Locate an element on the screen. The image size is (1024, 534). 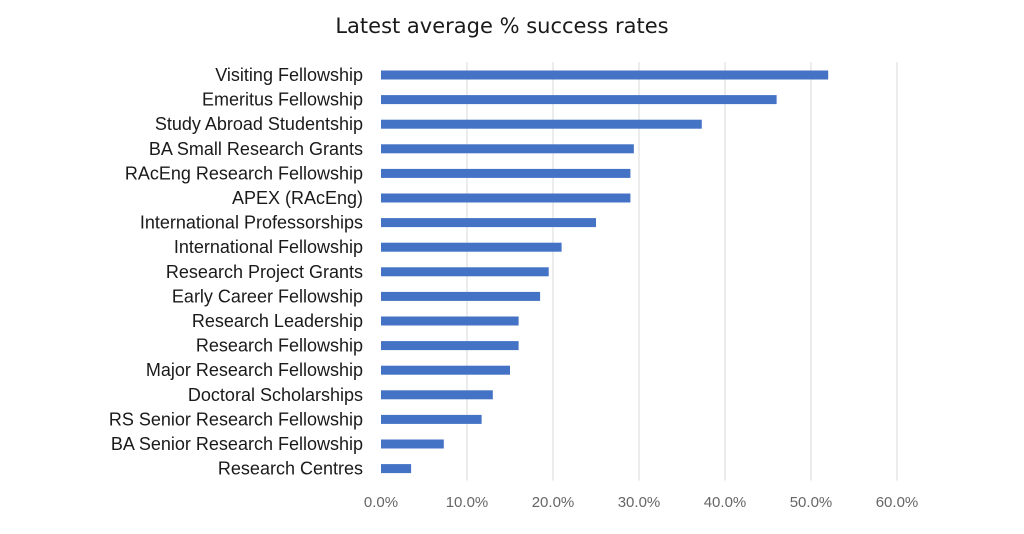
x-tick-label: 20.0% is located at coordinates (553, 502).